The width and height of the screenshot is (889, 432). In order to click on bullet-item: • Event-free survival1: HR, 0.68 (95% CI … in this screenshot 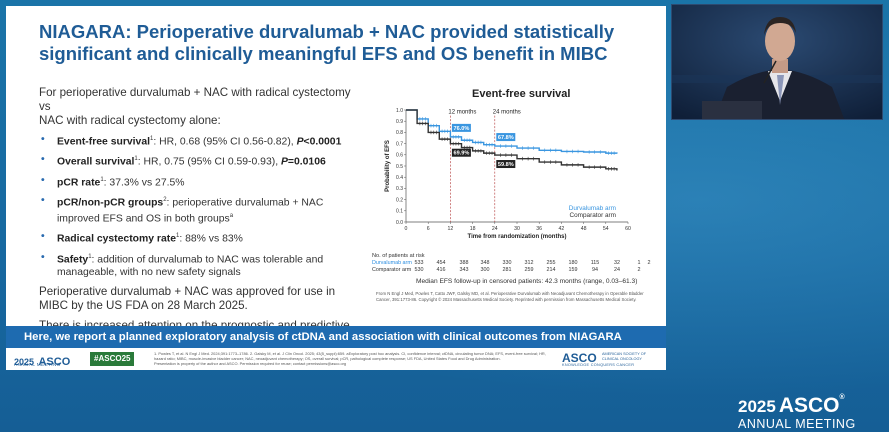, I will do `click(199, 140)`.